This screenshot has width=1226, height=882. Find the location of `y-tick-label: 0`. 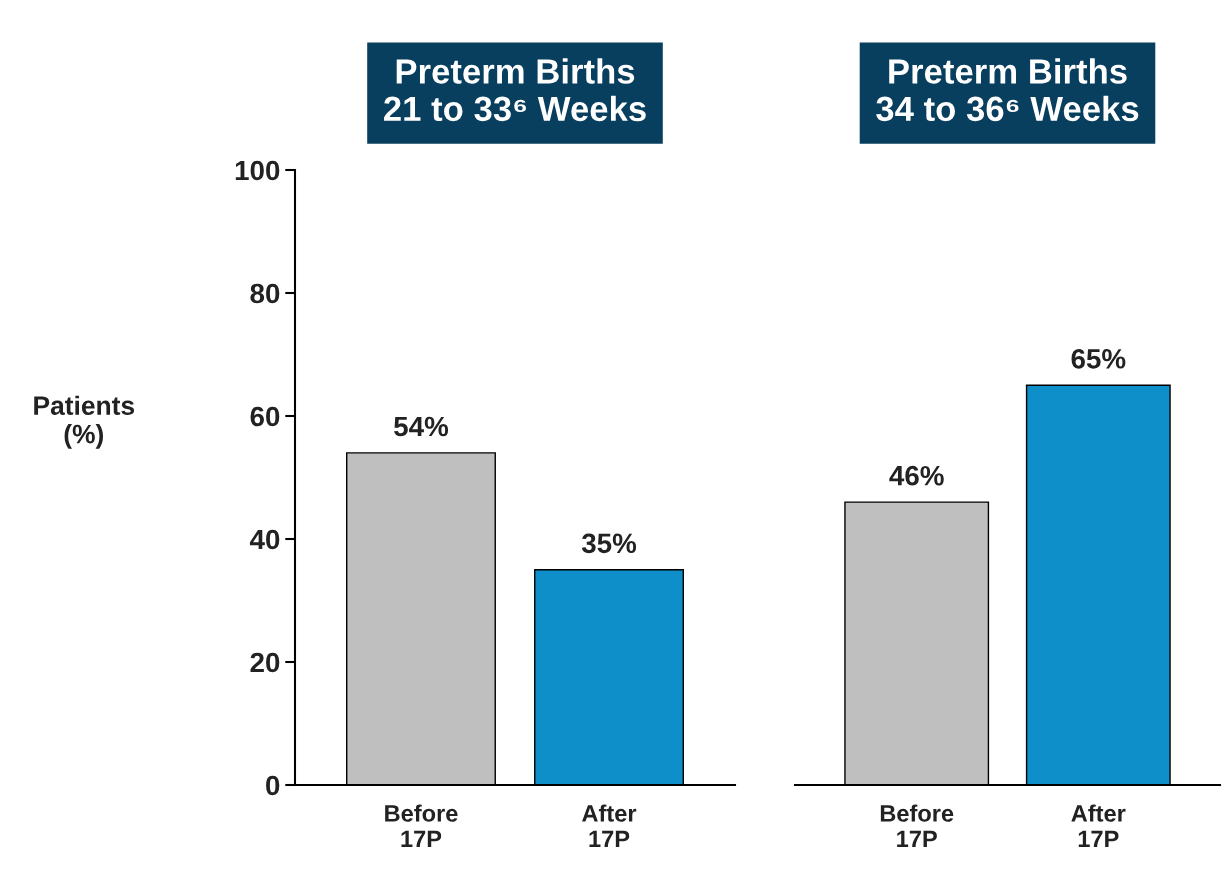

y-tick-label: 0 is located at coordinates (273, 785).